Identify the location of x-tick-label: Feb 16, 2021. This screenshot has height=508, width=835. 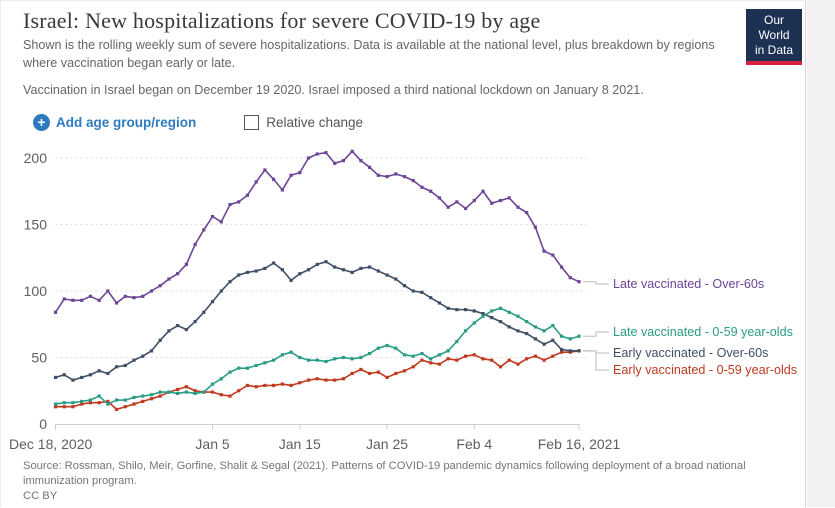
(579, 444).